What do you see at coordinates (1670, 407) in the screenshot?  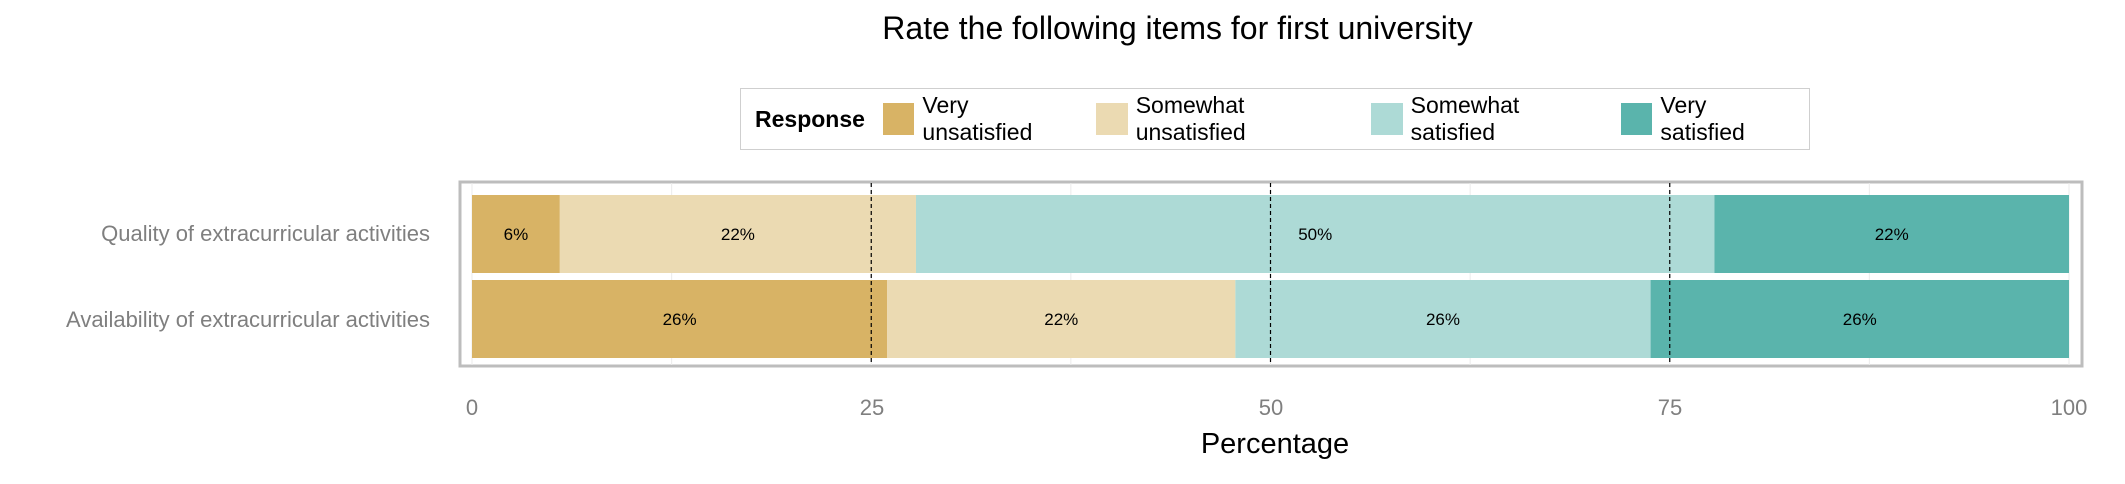 I see `x-tick-label-75: 75` at bounding box center [1670, 407].